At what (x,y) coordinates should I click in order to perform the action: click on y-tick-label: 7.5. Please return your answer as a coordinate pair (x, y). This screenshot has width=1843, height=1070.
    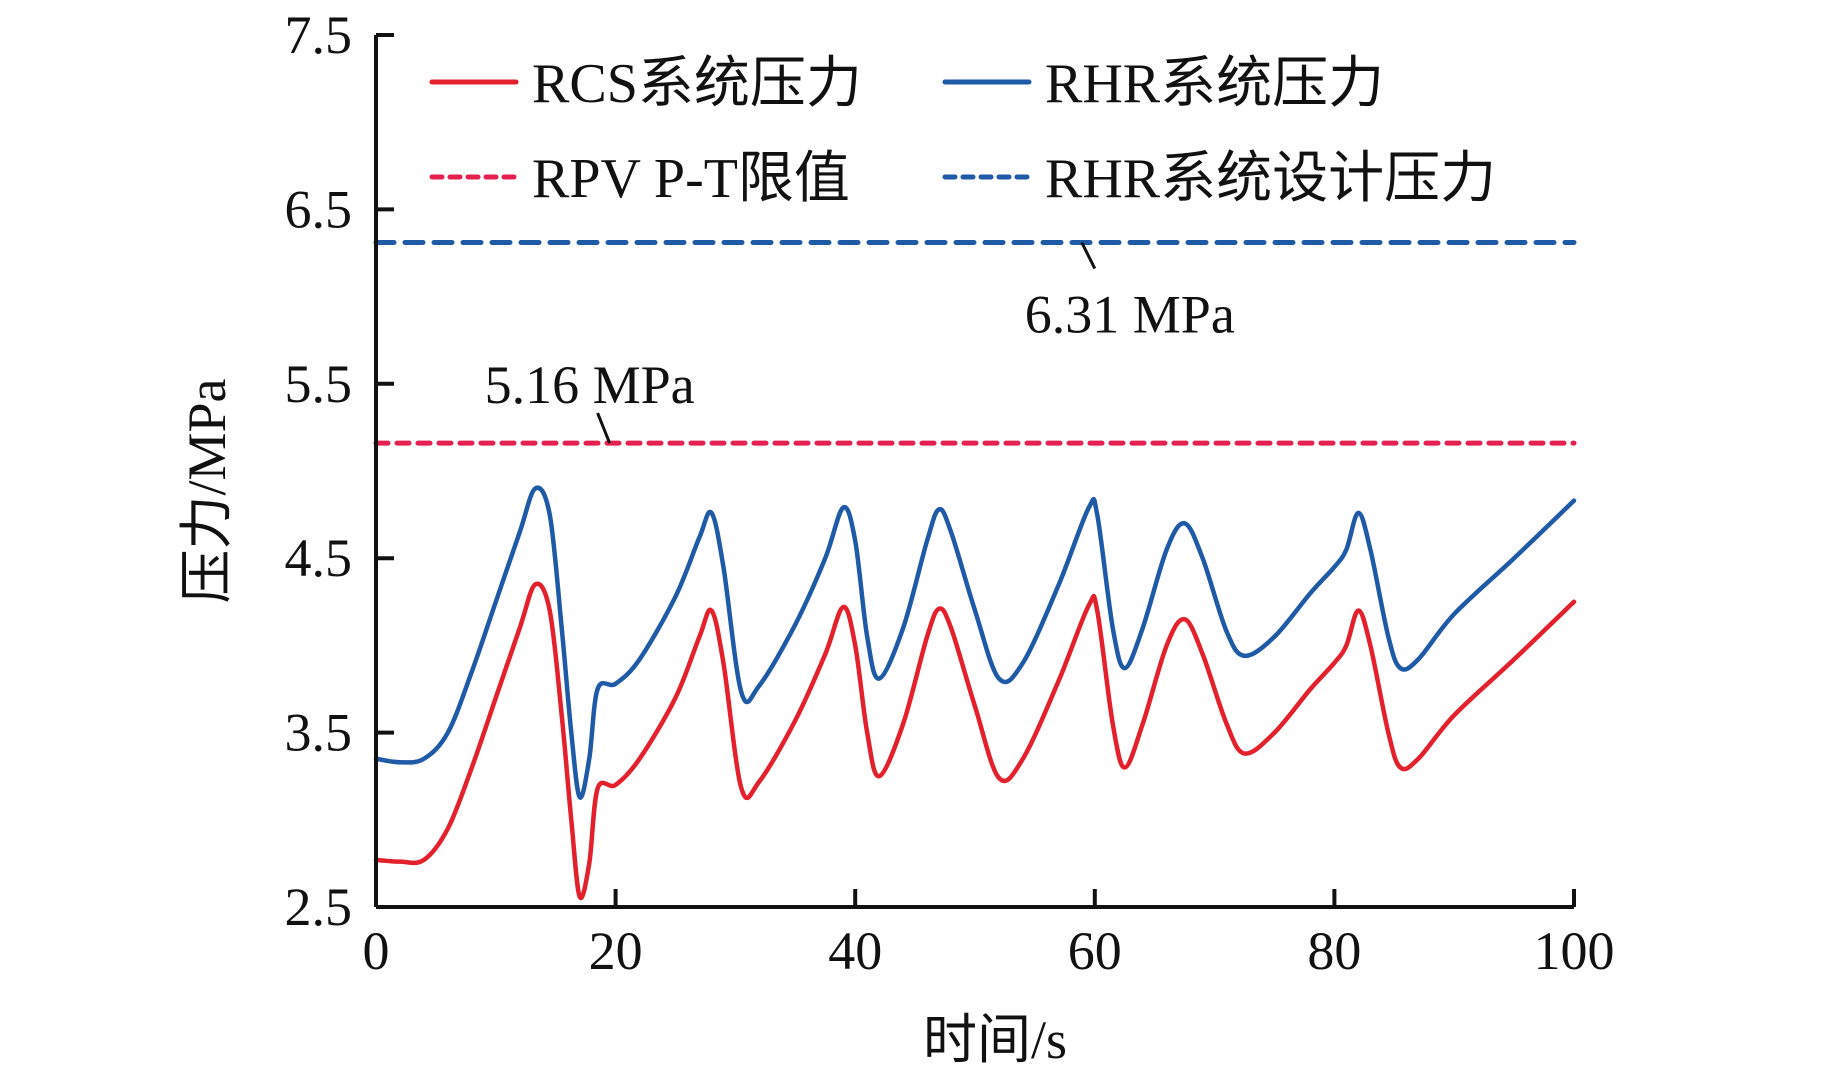
    Looking at the image, I should click on (319, 35).